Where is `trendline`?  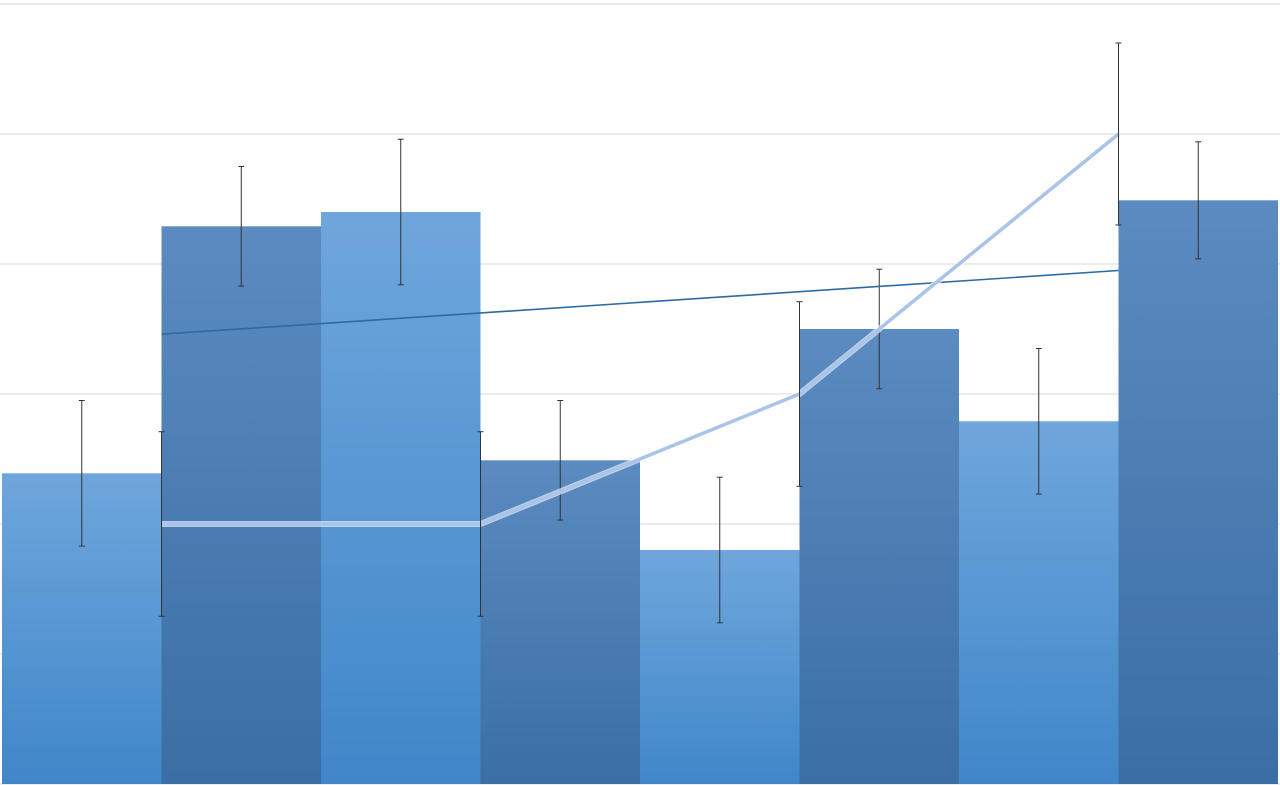 trendline is located at coordinates (640, 302).